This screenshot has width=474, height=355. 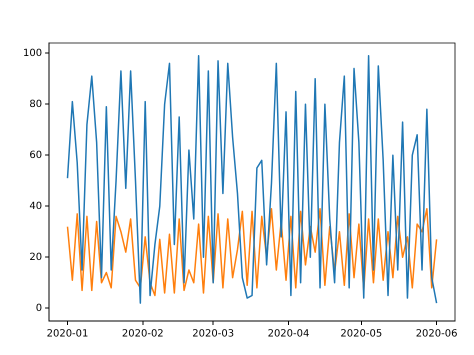 What do you see at coordinates (437, 334) in the screenshot?
I see `x-tick-label: 2020-06` at bounding box center [437, 334].